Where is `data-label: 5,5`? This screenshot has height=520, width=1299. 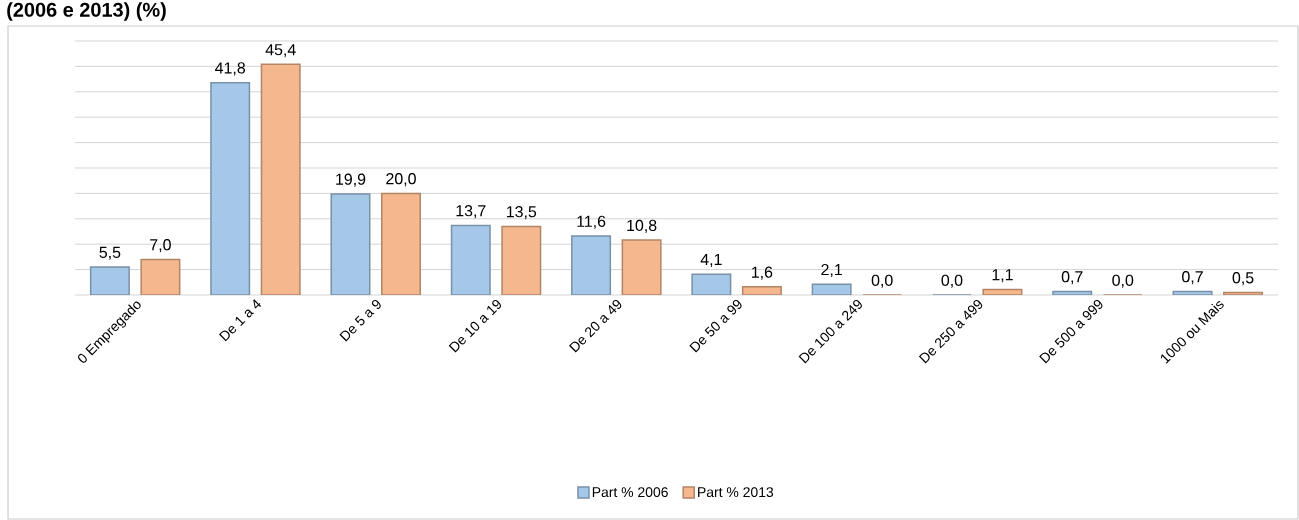 data-label: 5,5 is located at coordinates (110, 253).